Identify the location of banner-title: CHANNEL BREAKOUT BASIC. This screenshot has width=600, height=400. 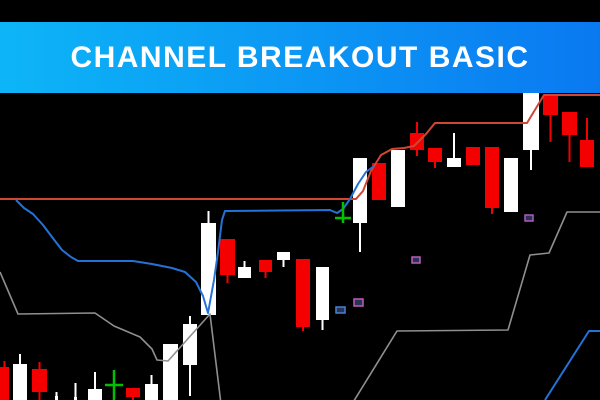
(300, 57).